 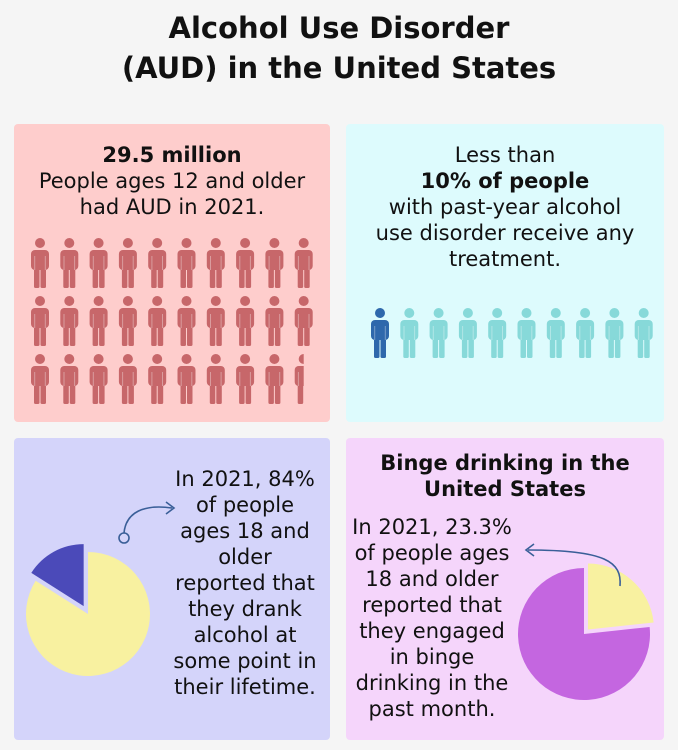 I want to click on lifetime-line-7: alcohol at, so click(x=245, y=635).